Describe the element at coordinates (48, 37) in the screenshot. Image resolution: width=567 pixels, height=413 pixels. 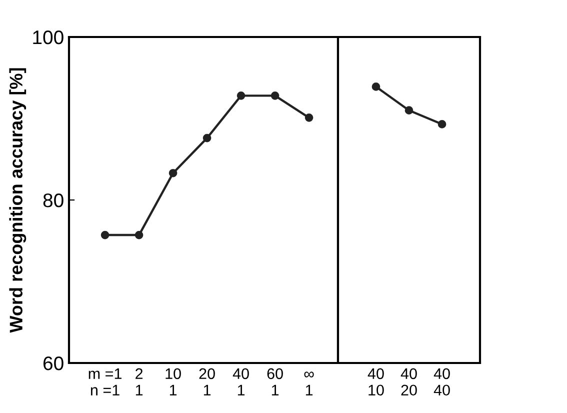
I see `y-tick-label: 100` at that location.